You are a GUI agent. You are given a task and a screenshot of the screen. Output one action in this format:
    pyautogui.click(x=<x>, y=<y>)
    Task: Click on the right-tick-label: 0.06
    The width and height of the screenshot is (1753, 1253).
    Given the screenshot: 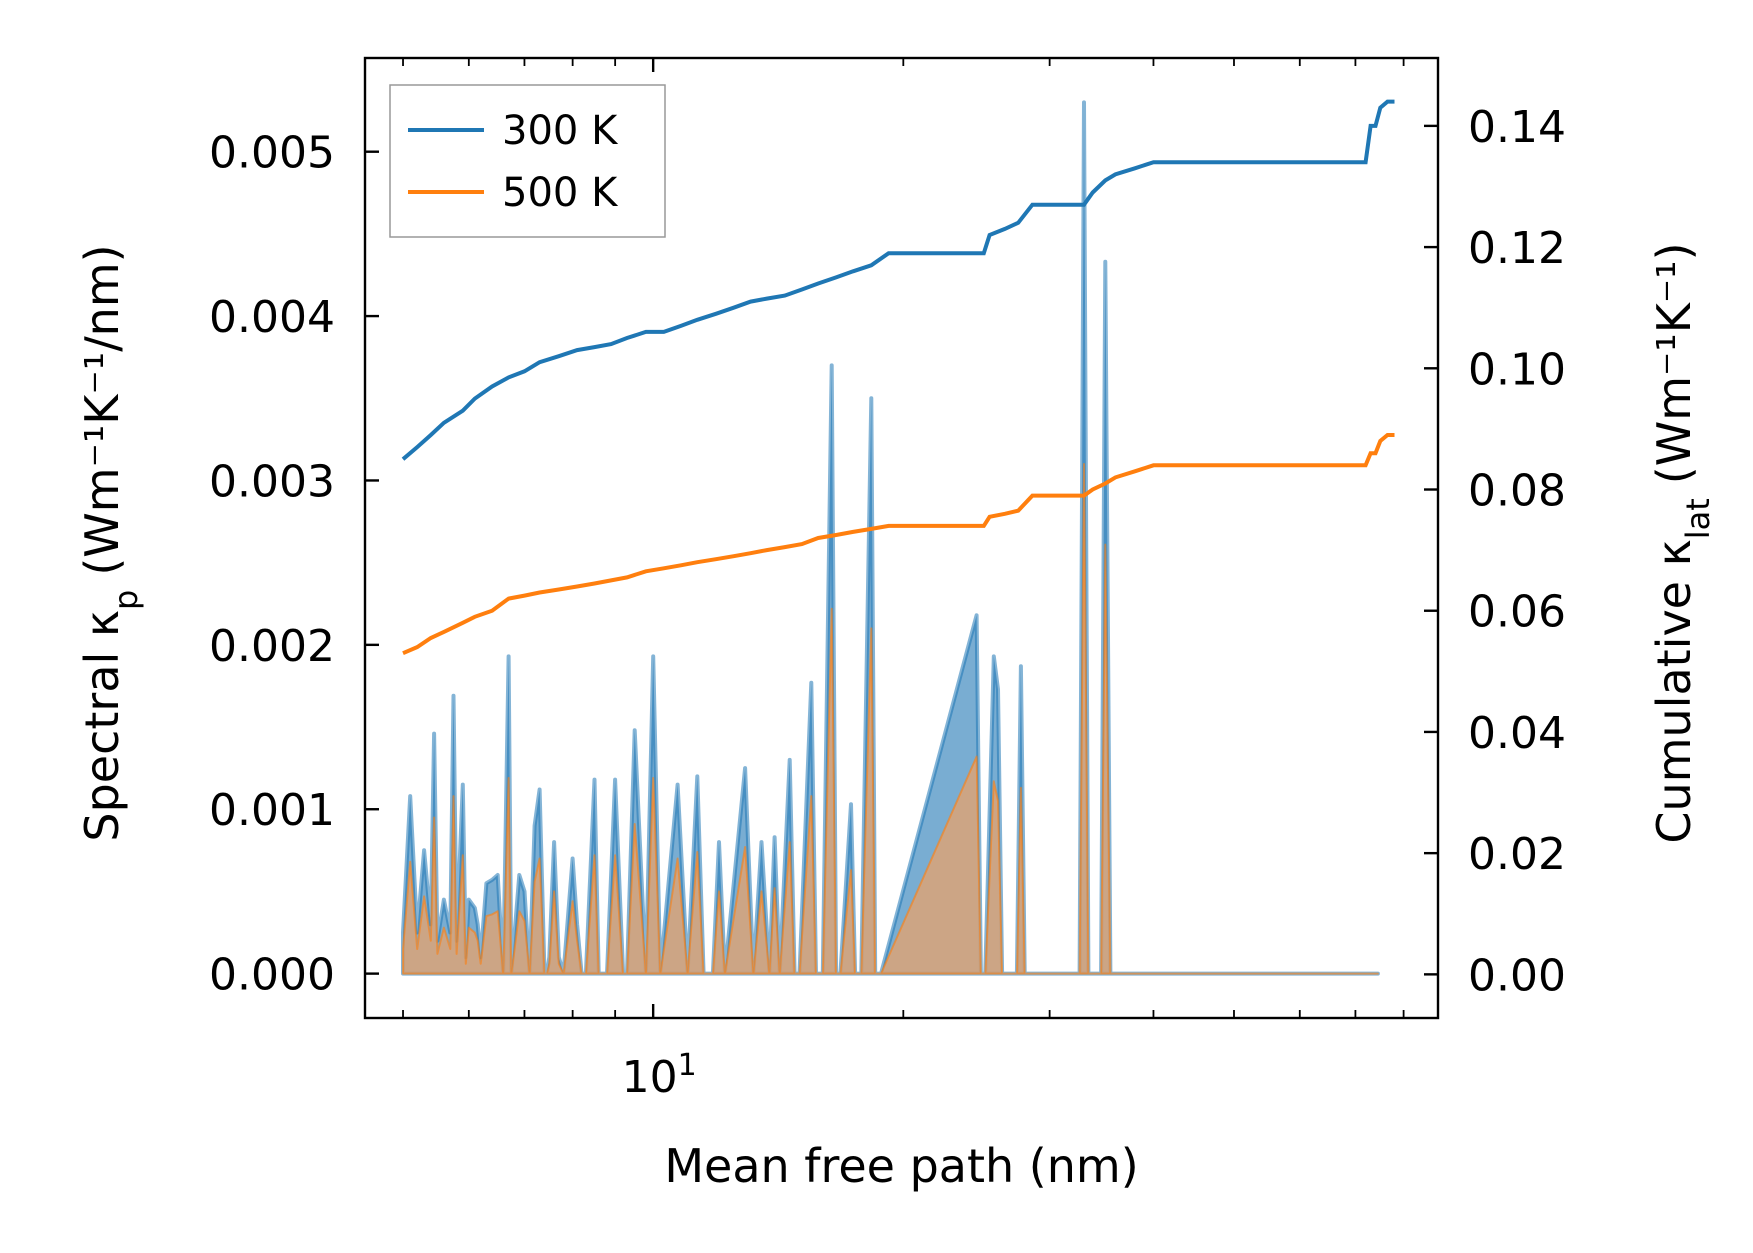 What is the action you would take?
    pyautogui.click(x=1517, y=612)
    